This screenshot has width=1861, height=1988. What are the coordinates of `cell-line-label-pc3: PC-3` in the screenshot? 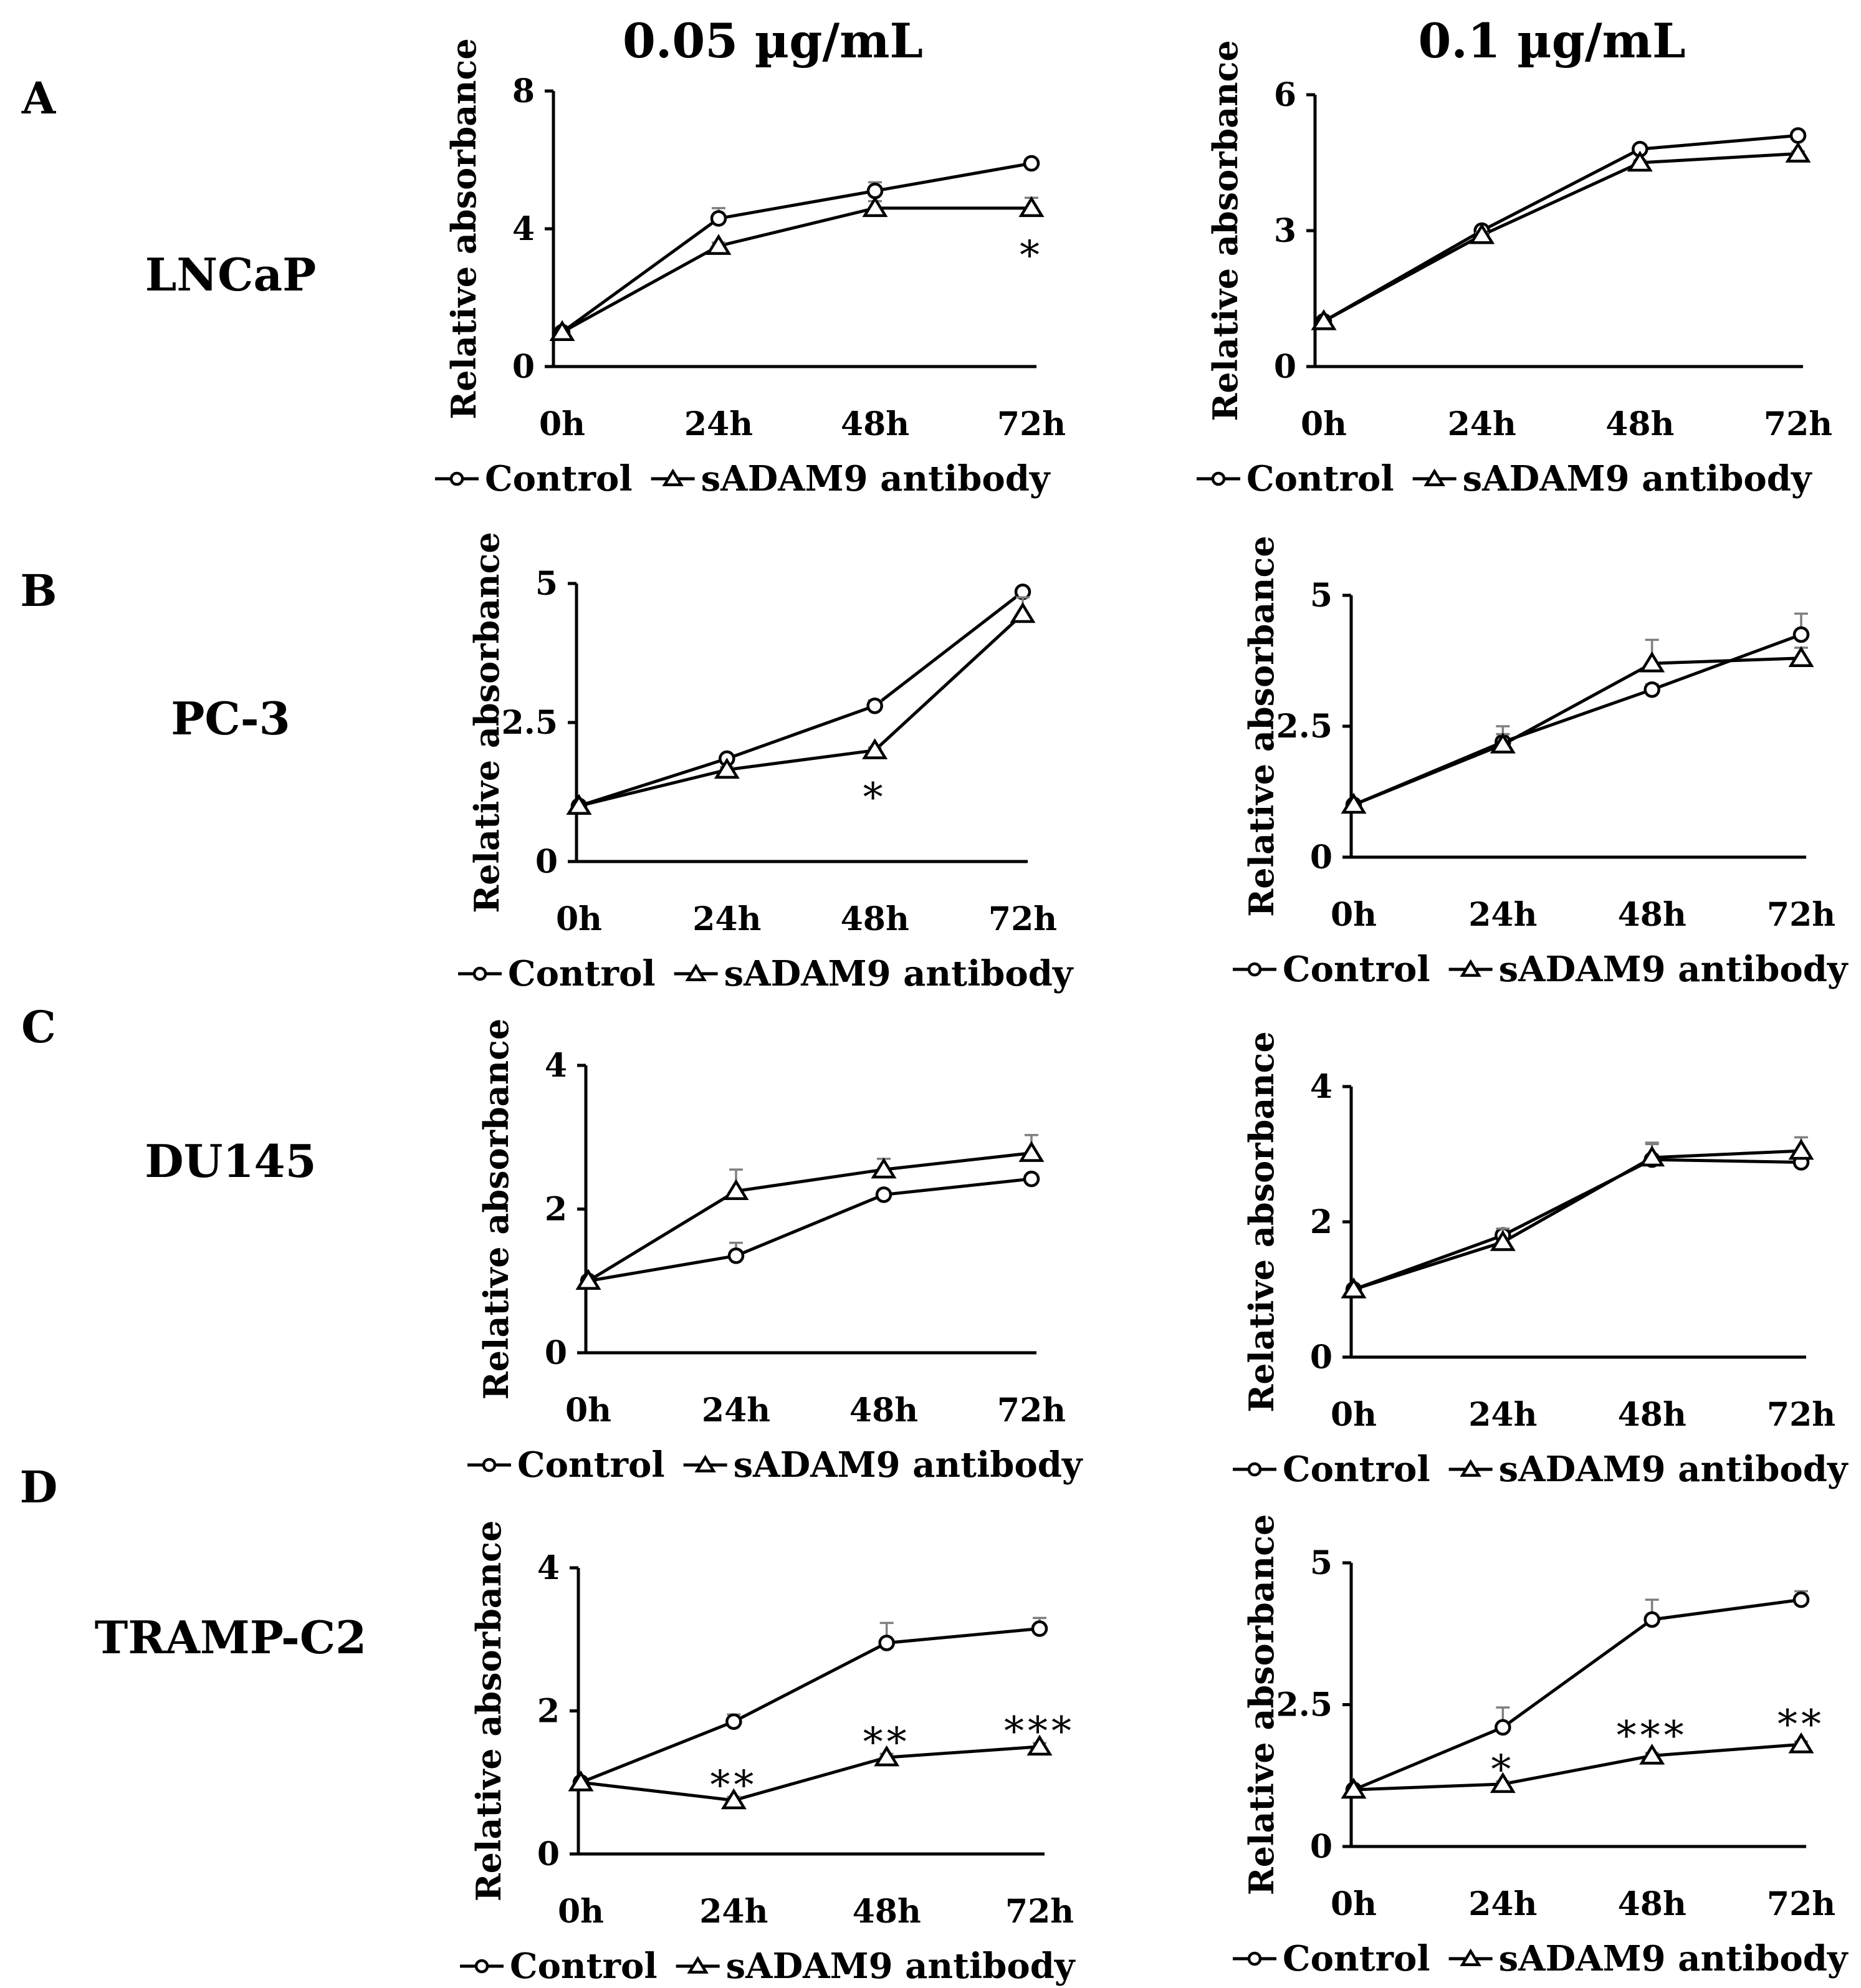 It's located at (230, 718).